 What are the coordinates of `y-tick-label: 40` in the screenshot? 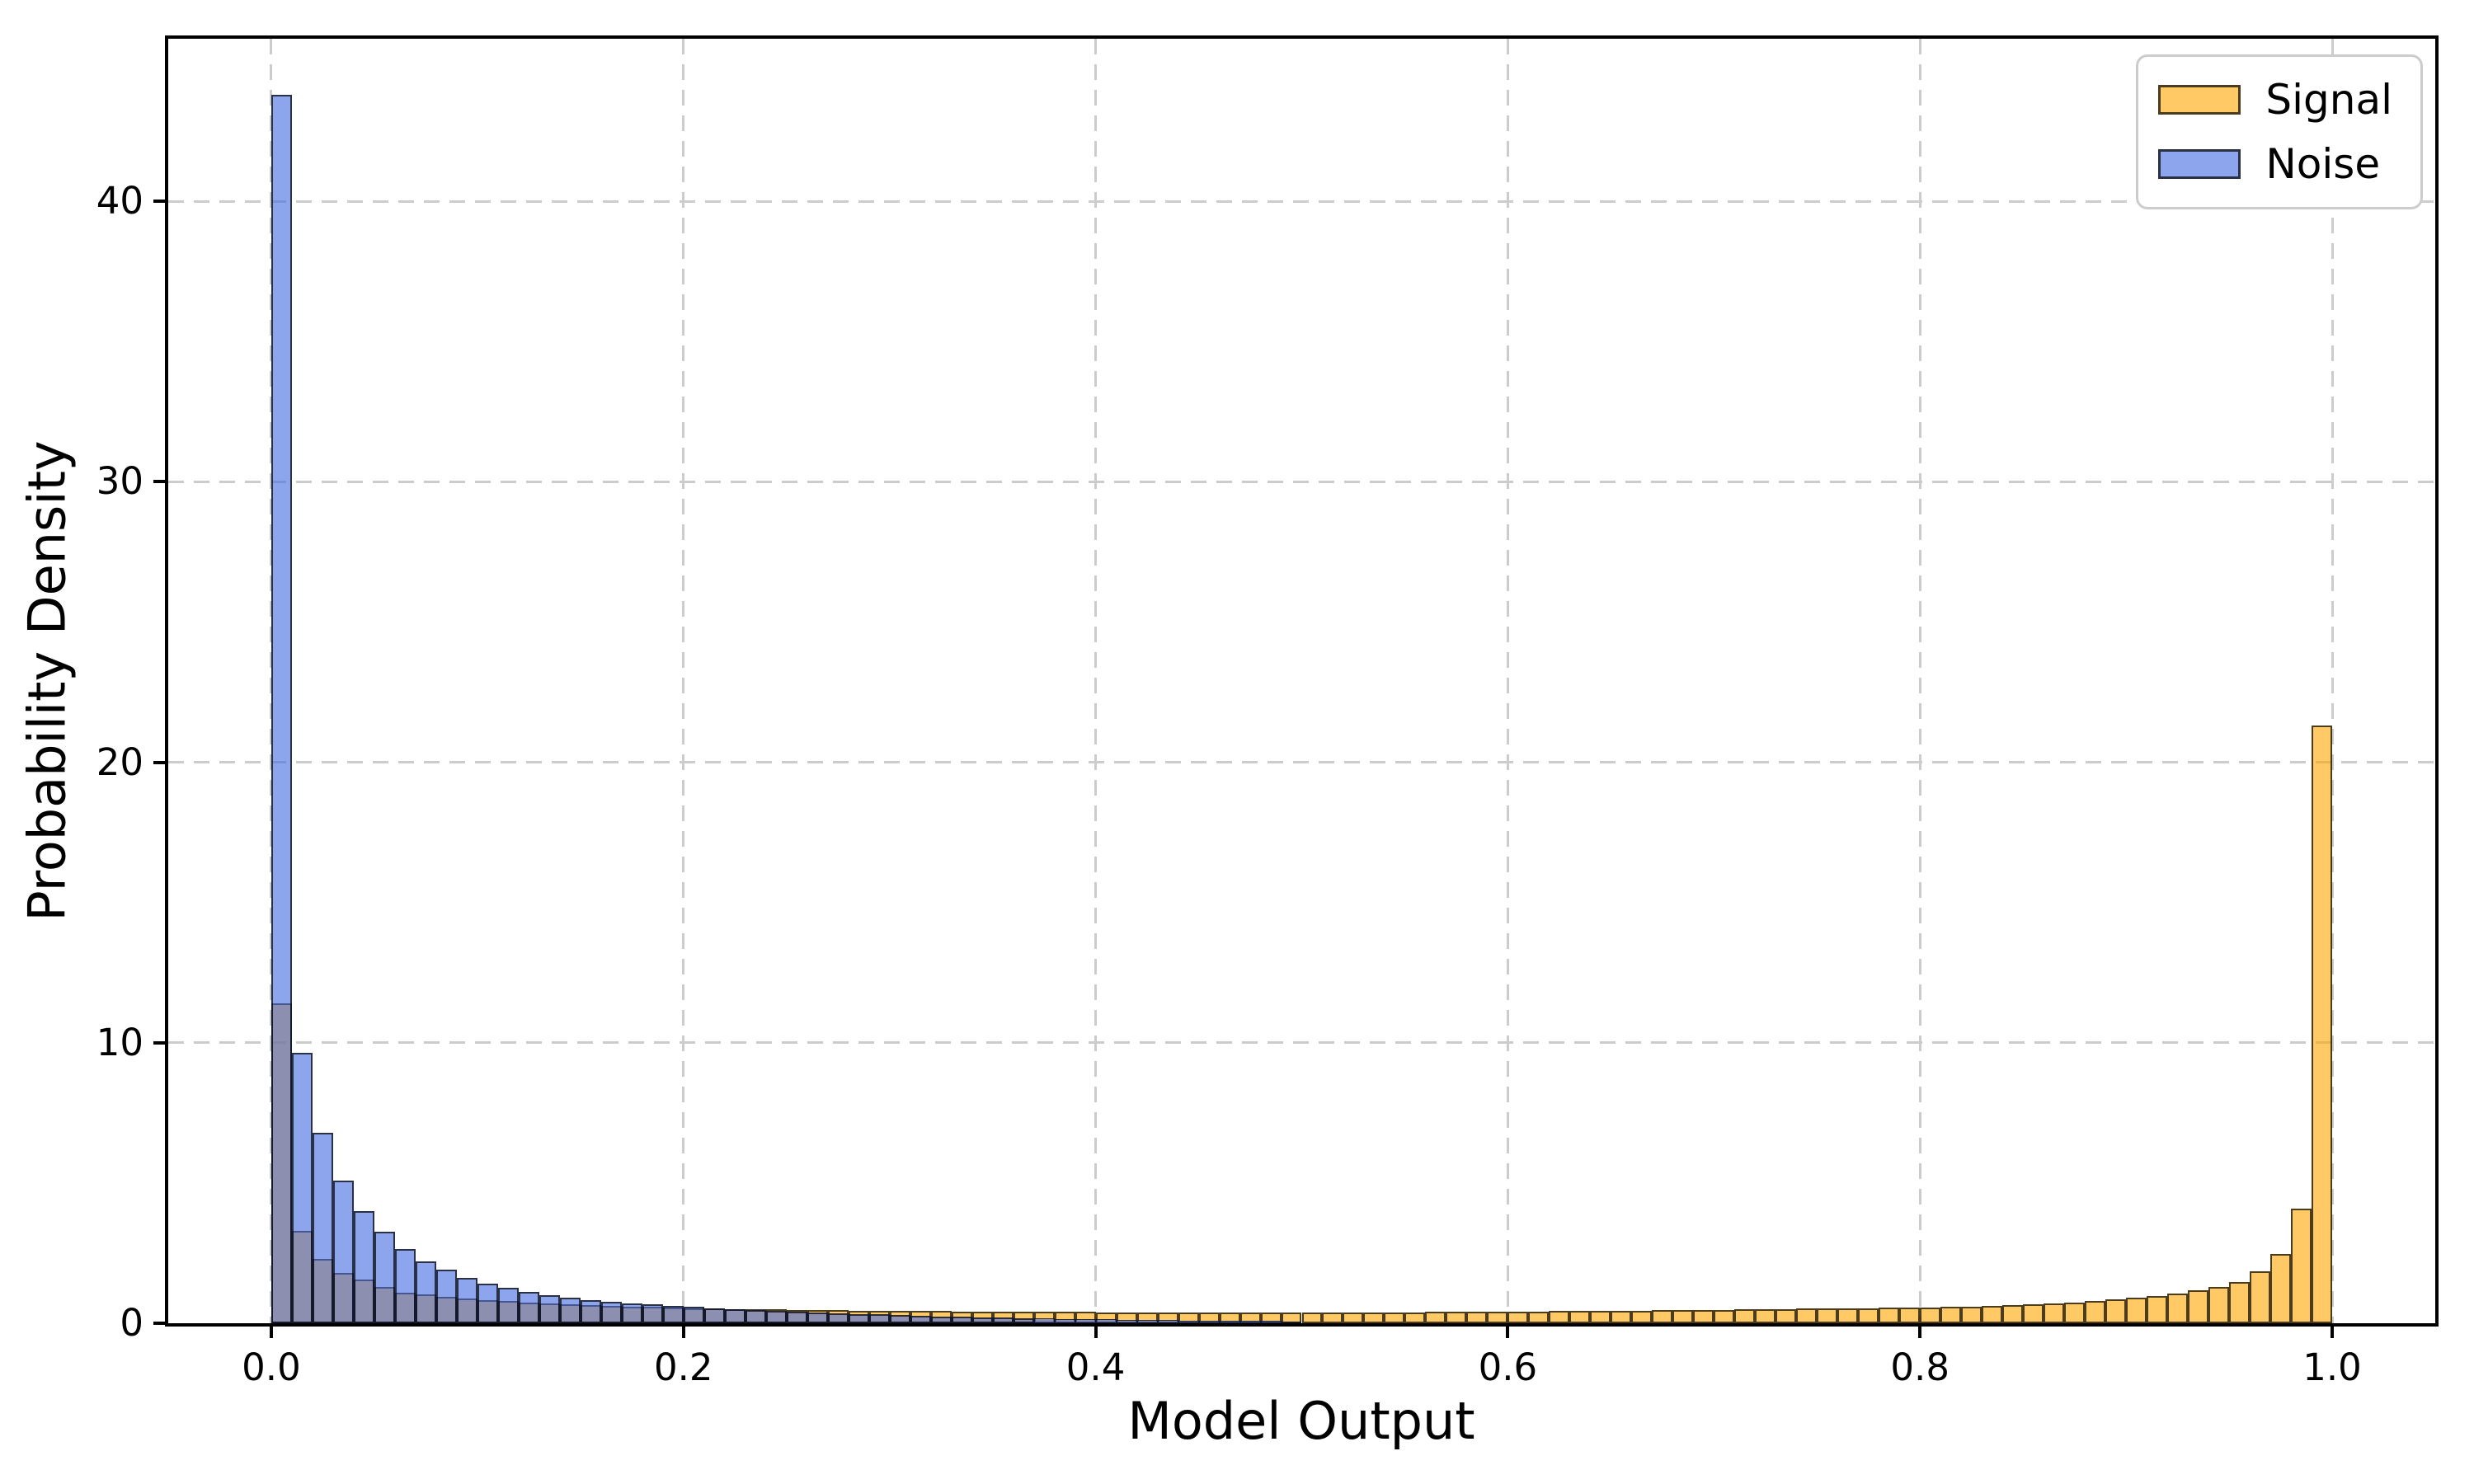 It's located at (119, 201).